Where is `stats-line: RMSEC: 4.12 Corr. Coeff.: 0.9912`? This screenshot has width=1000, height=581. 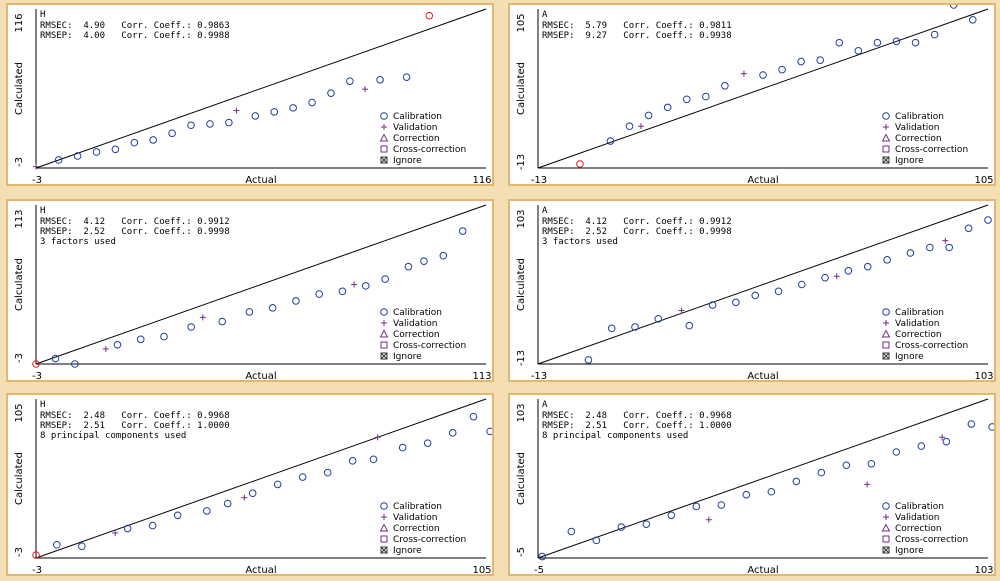
stats-line: RMSEC: 4.12 Corr. Coeff.: 0.9912 is located at coordinates (637, 222).